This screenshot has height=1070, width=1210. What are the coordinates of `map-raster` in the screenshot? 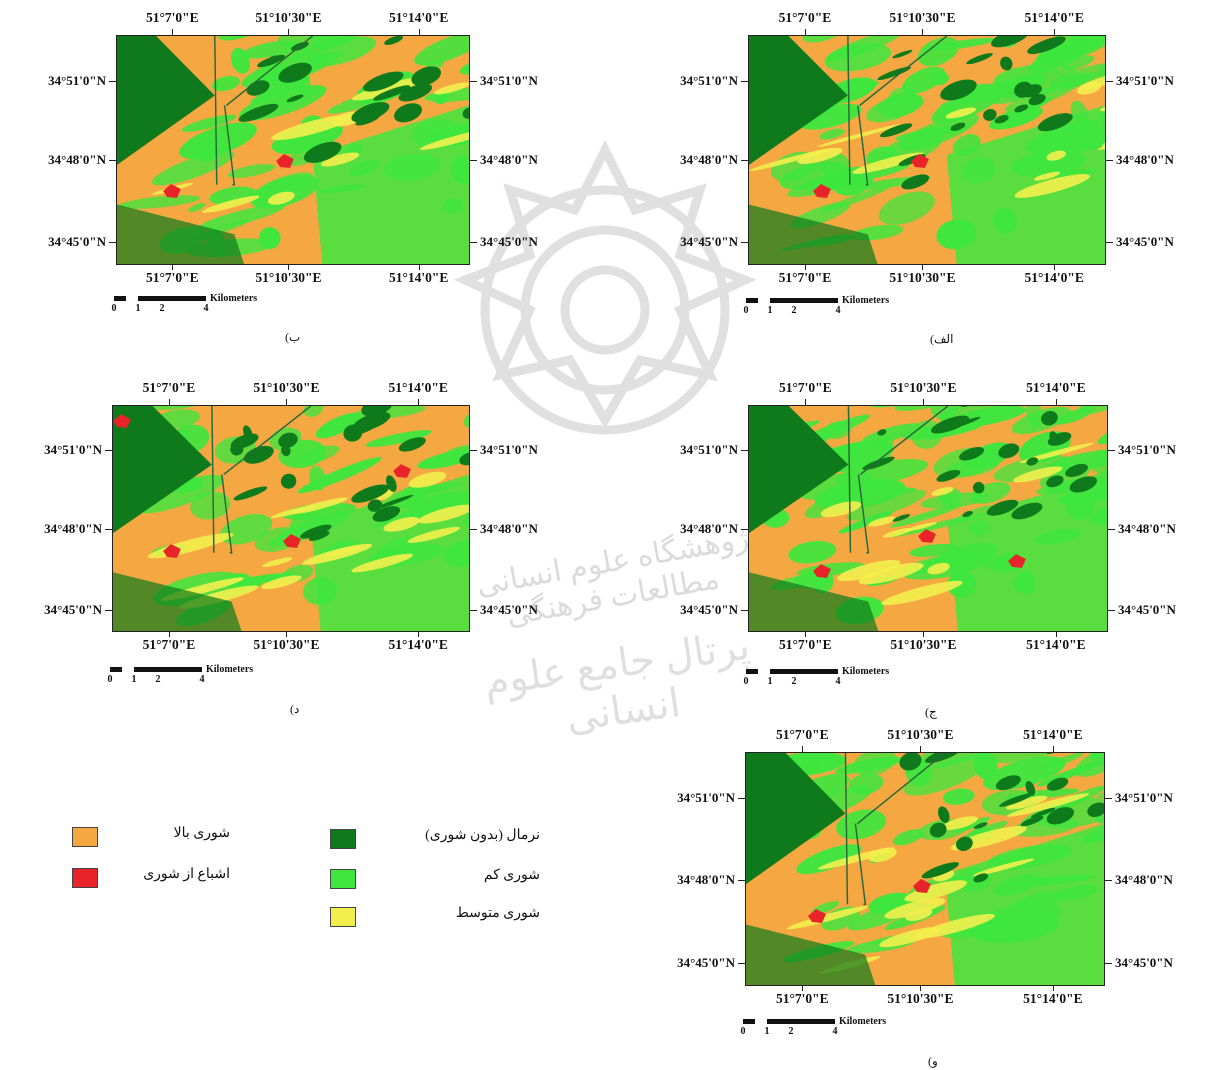 It's located at (928, 518).